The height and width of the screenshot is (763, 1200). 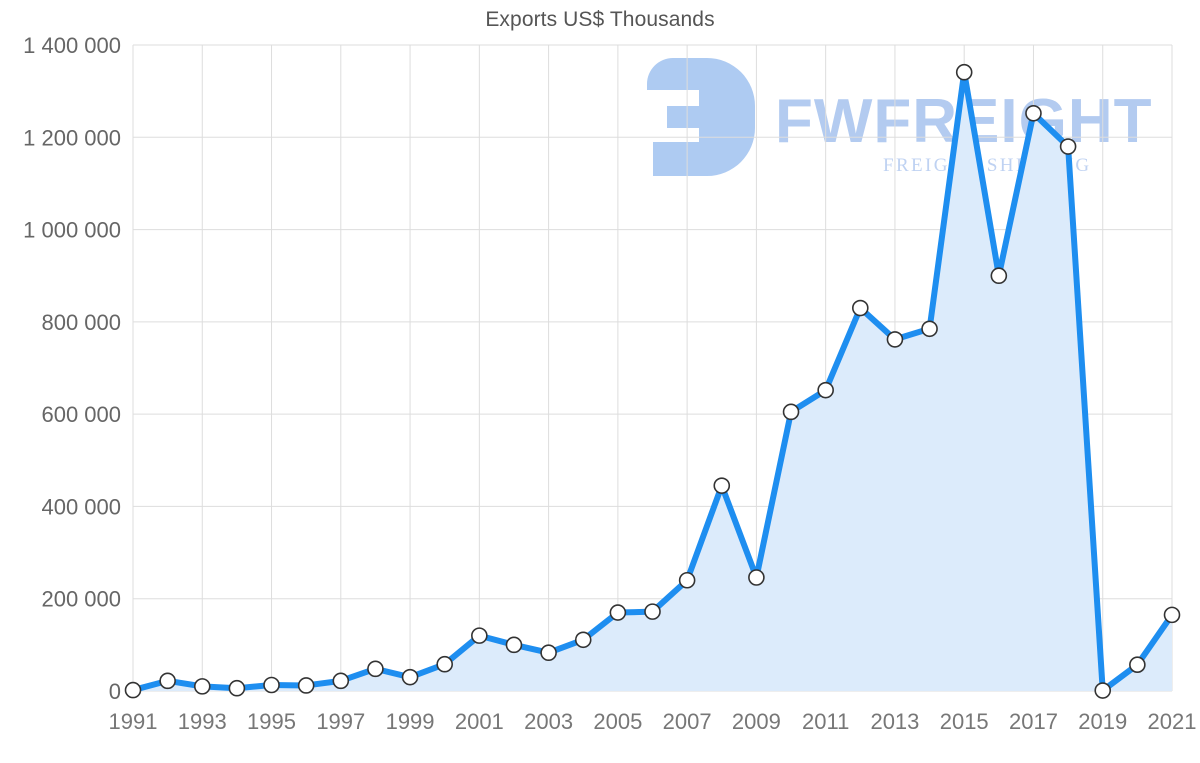 What do you see at coordinates (756, 721) in the screenshot?
I see `x-axis-tick-label: 2009` at bounding box center [756, 721].